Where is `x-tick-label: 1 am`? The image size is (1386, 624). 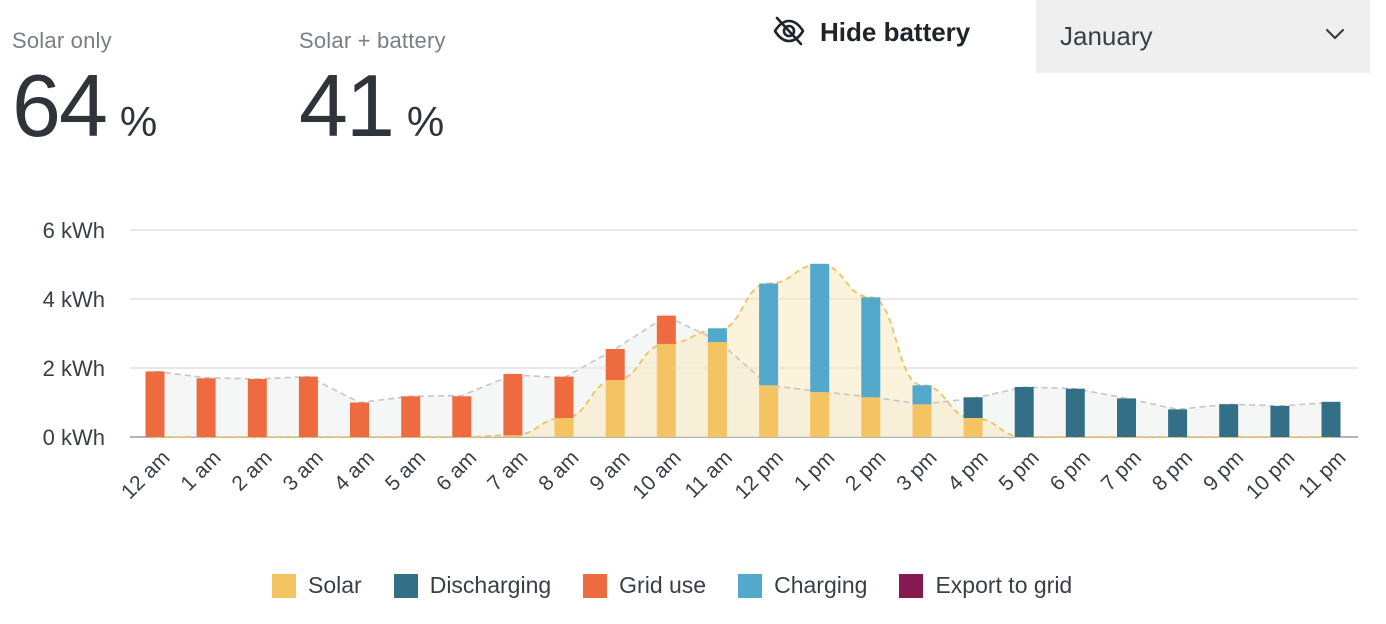 x-tick-label: 1 am is located at coordinates (200, 470).